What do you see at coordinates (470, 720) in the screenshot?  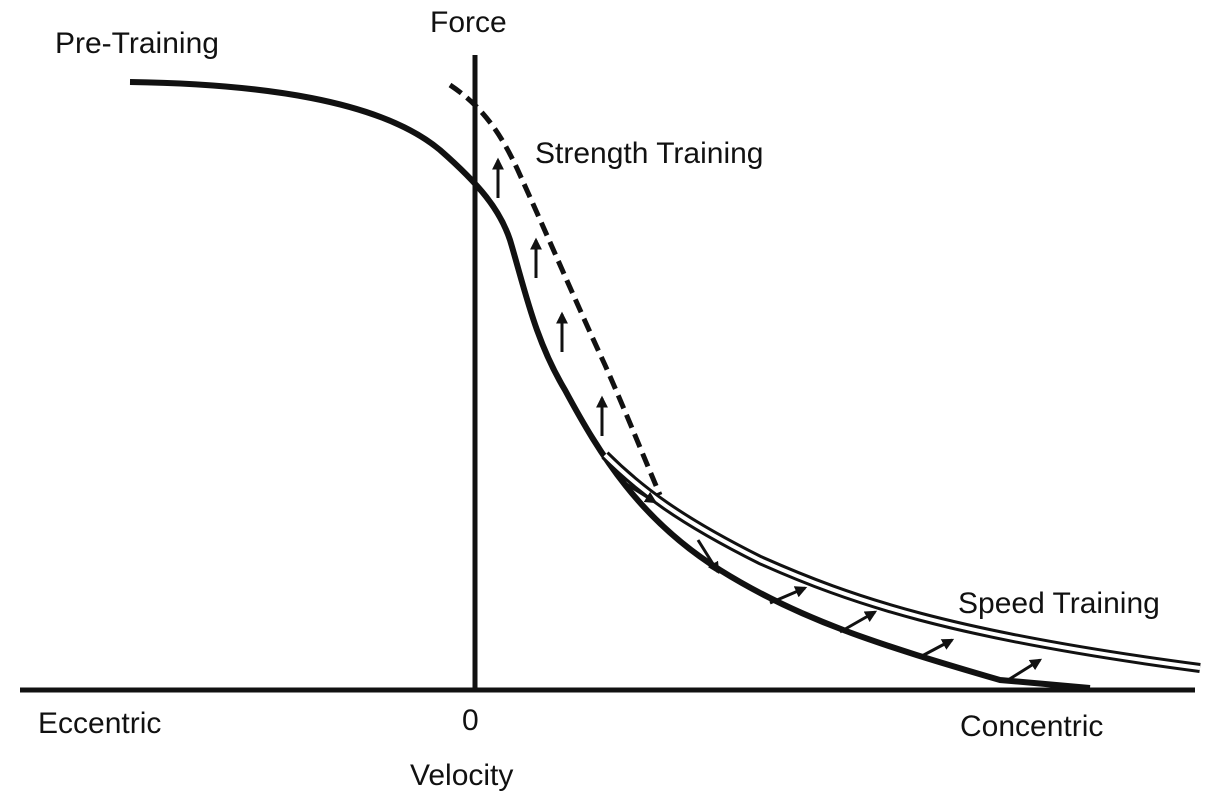 I see `zero-label: 0` at bounding box center [470, 720].